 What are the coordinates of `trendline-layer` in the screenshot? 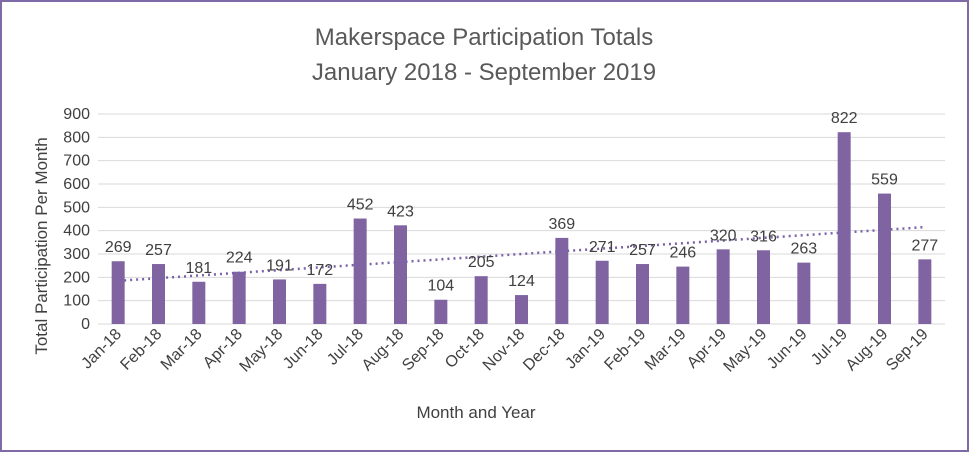 It's located at (521, 254).